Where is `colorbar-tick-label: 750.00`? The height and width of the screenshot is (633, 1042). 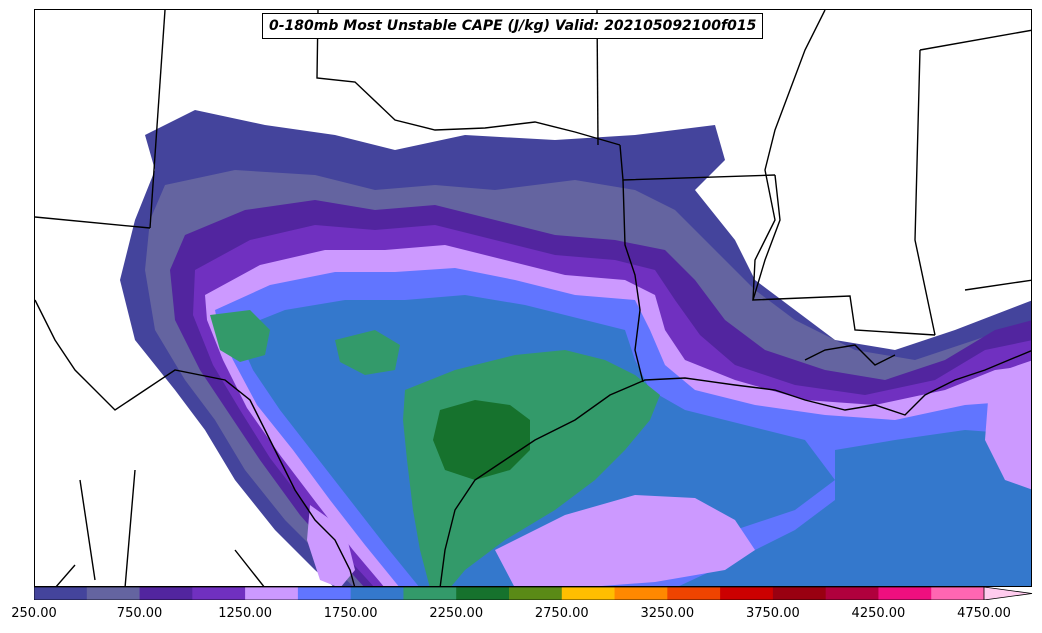 colorbar-tick-label: 750.00 is located at coordinates (139, 613).